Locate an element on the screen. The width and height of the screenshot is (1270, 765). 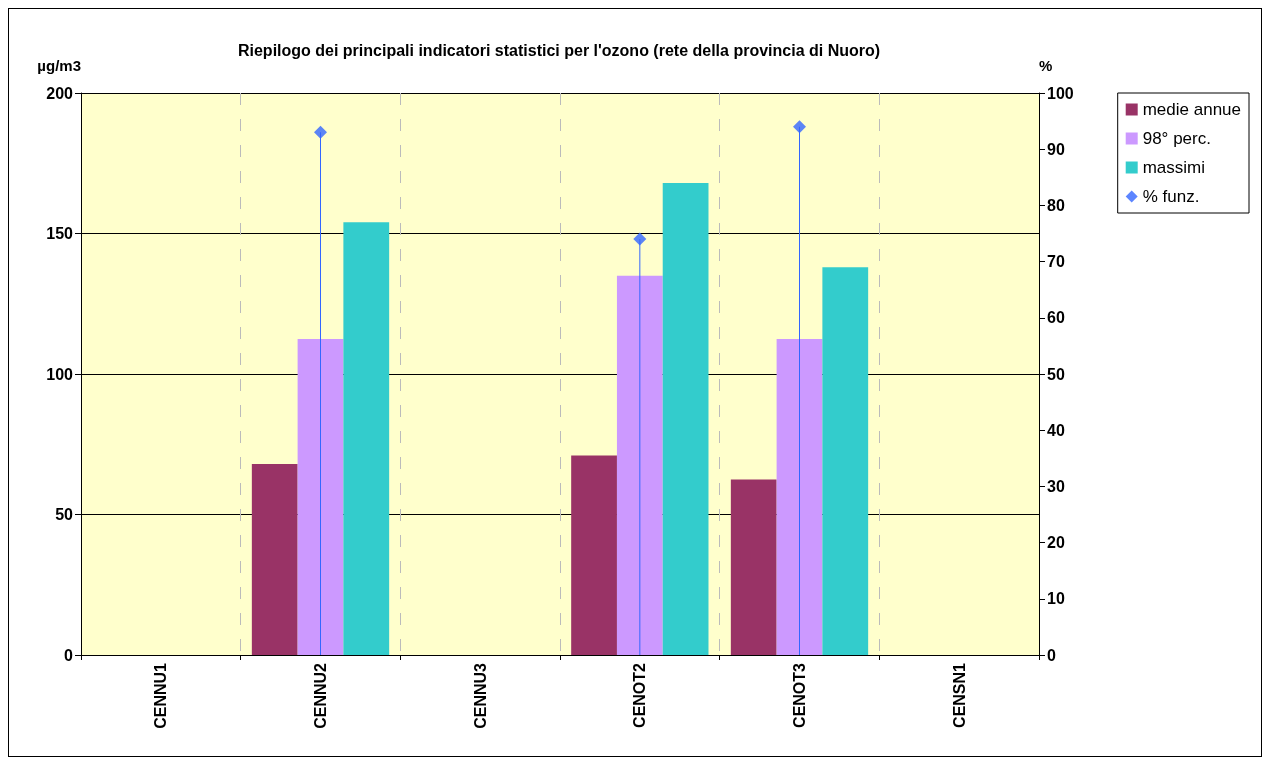
x-tick-label: CENSN1 is located at coordinates (959, 695).